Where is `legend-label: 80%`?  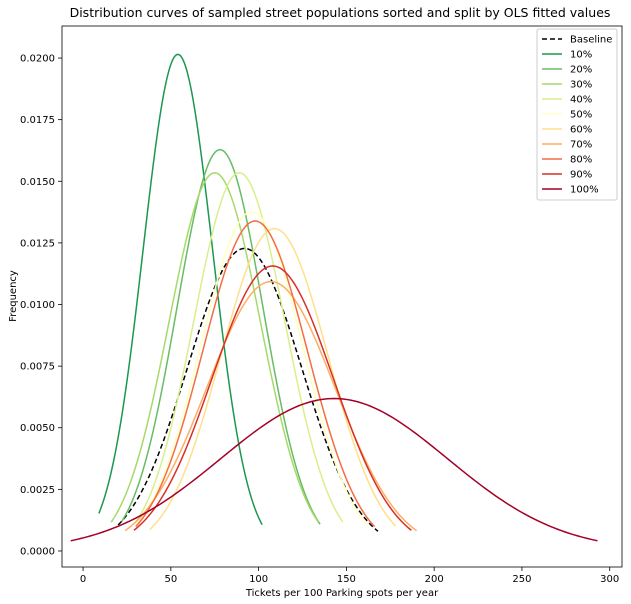 legend-label: 80% is located at coordinates (581, 160).